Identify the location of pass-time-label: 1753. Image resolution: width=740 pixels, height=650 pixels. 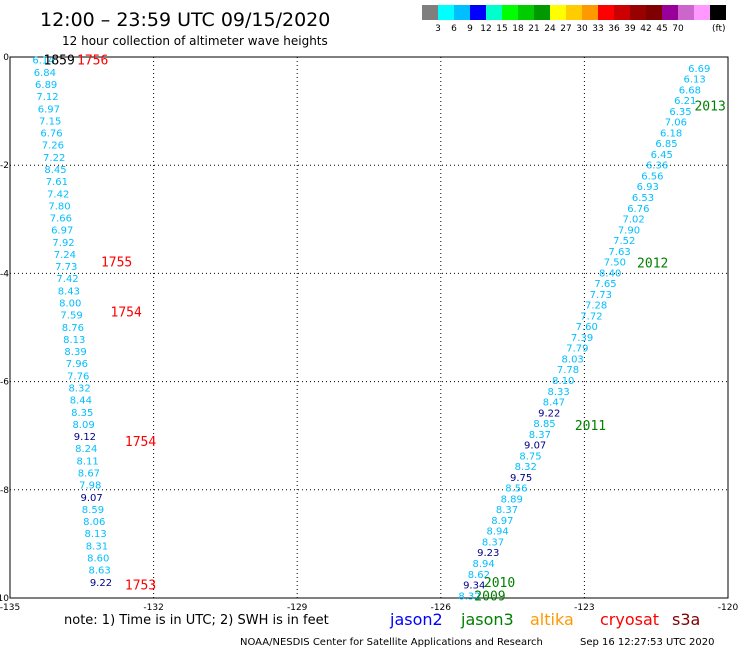
(140, 585).